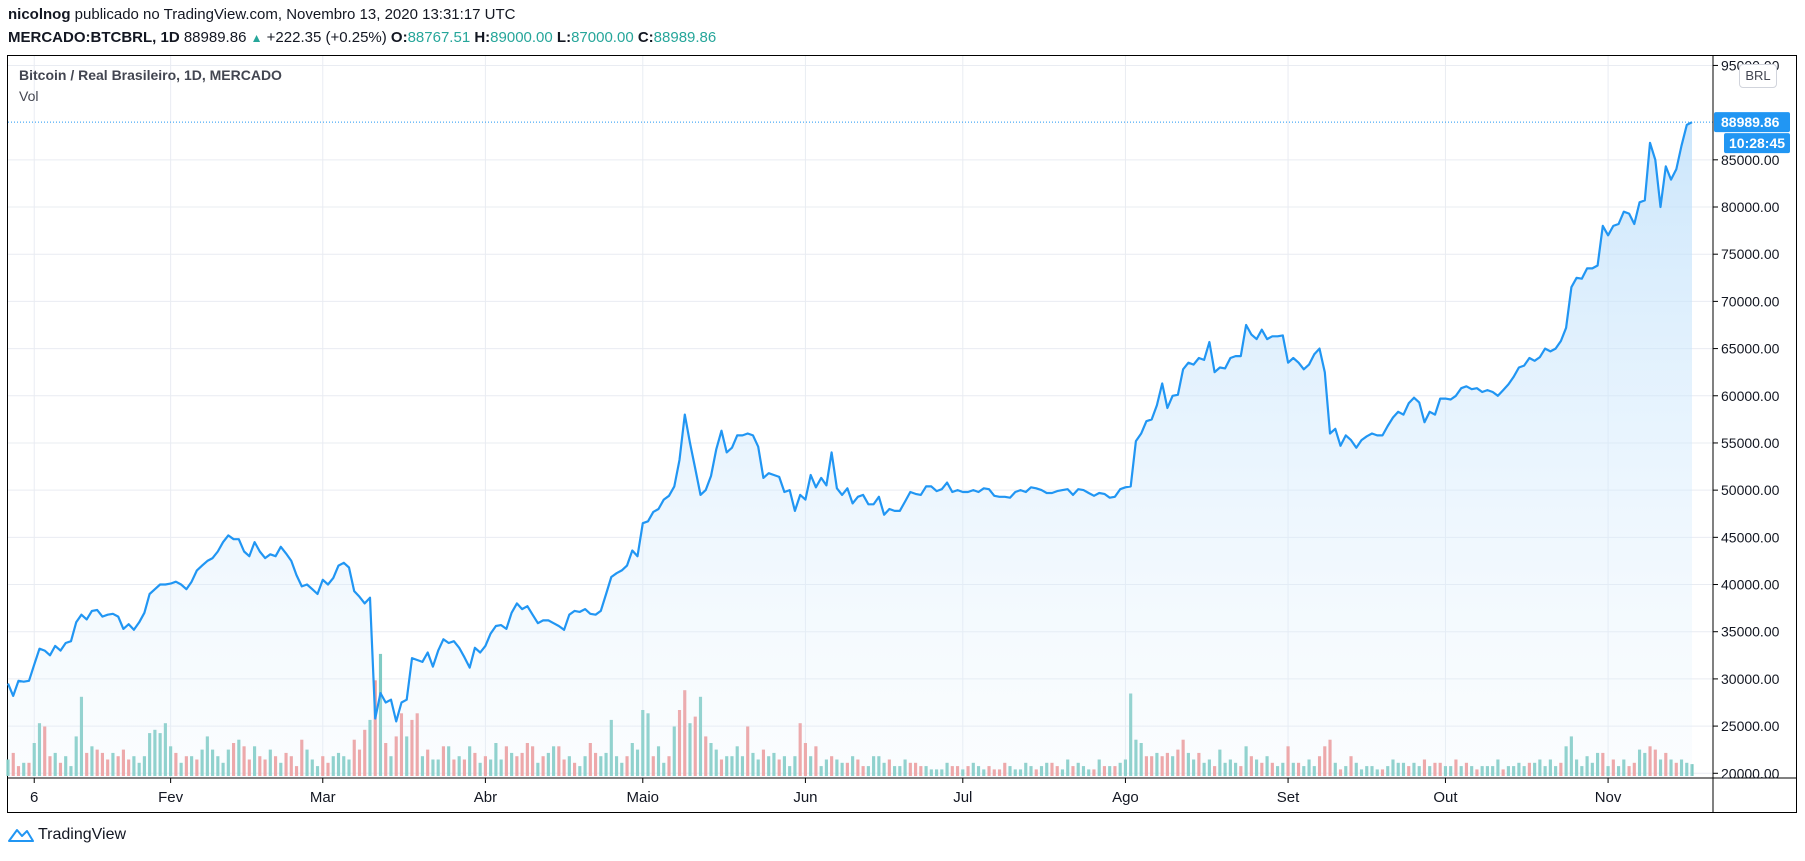 The image size is (1805, 861). Describe the element at coordinates (215, 37) in the screenshot. I see `last-price: 88989.86` at that location.